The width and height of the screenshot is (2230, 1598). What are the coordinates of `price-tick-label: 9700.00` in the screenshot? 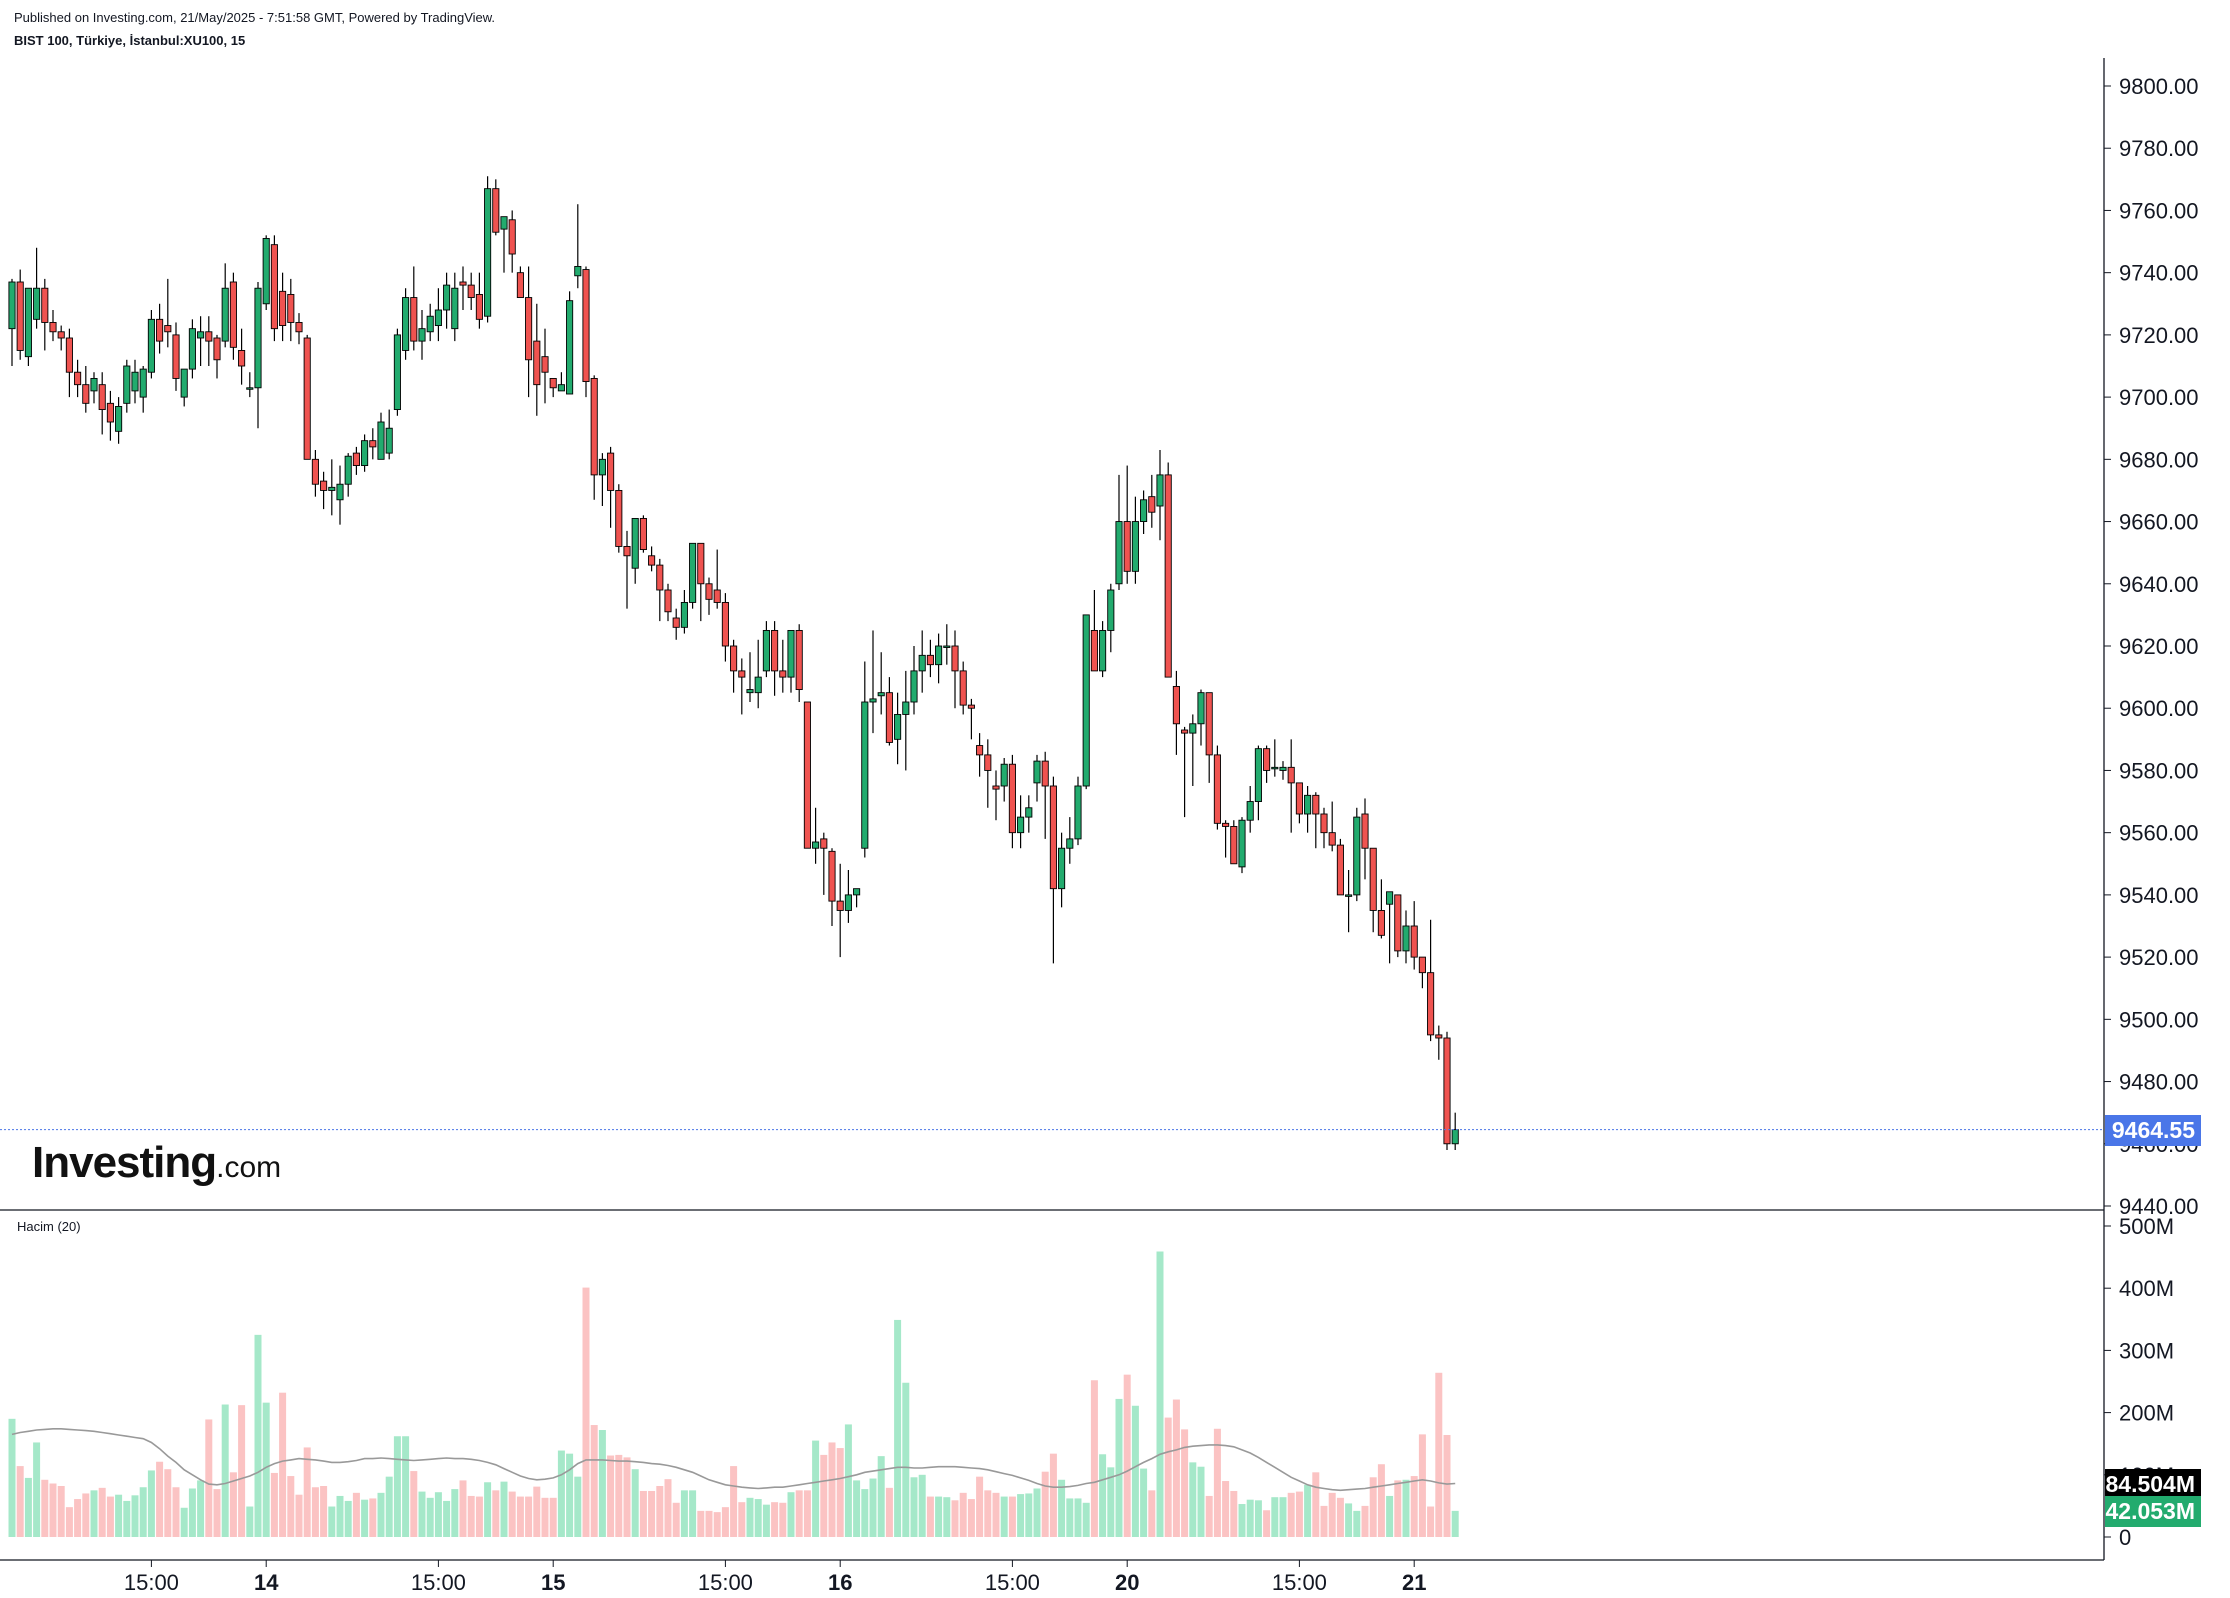 It's located at (2159, 397).